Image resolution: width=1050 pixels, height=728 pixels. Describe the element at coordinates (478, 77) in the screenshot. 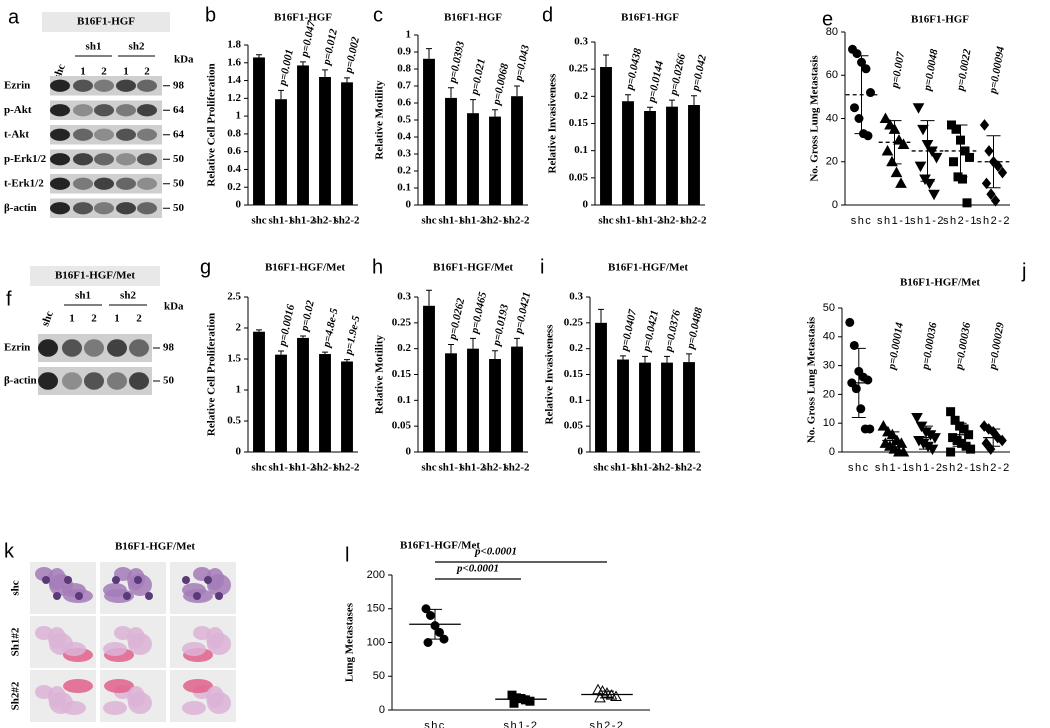

I see `p-value: p=0.021` at that location.